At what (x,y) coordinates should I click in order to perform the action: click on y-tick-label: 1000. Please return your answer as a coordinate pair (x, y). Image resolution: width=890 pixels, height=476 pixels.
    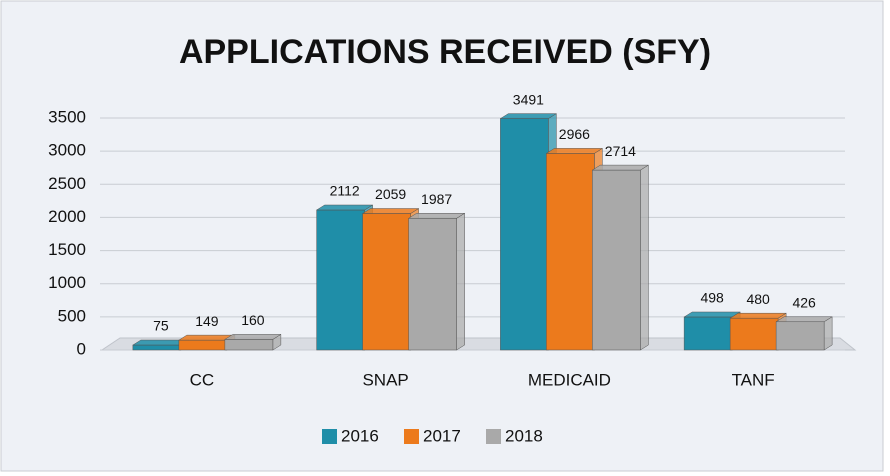
    Looking at the image, I should click on (67, 282).